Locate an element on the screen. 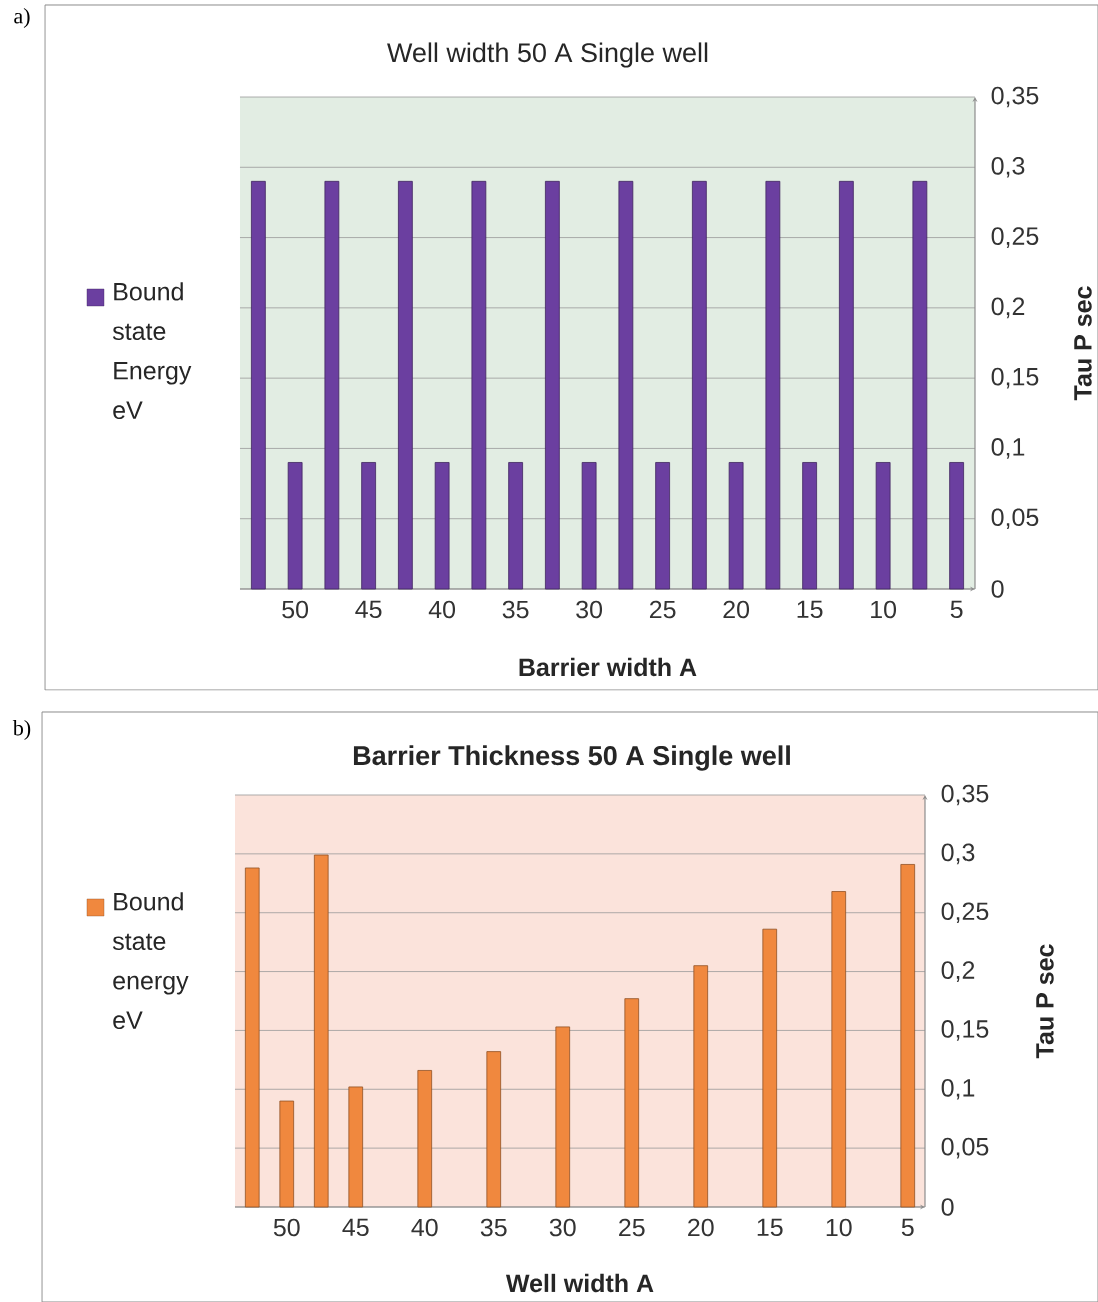  legend-label: Bound state Energy eV is located at coordinates (152, 351).